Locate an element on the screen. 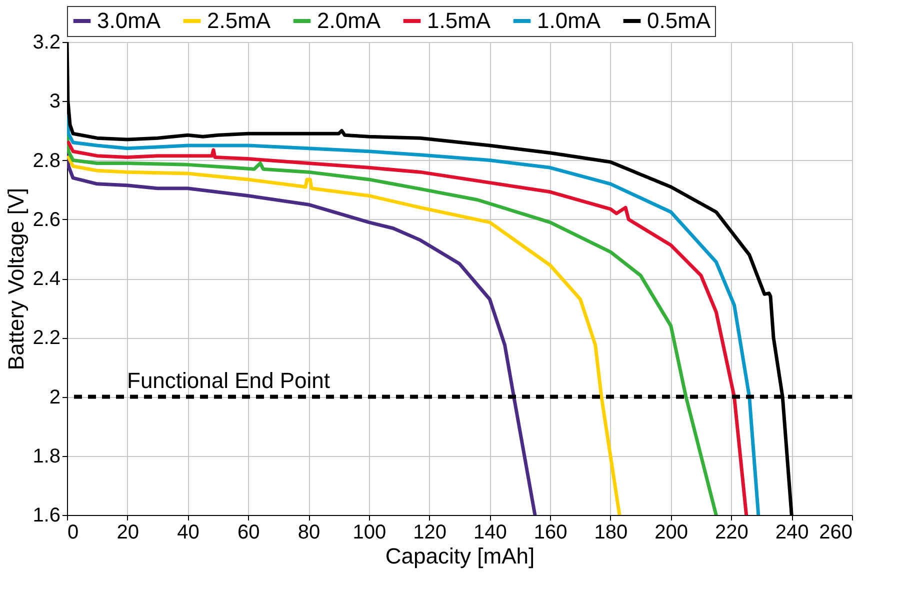 The image size is (914, 612). legend-label: 1.5mA is located at coordinates (459, 20).